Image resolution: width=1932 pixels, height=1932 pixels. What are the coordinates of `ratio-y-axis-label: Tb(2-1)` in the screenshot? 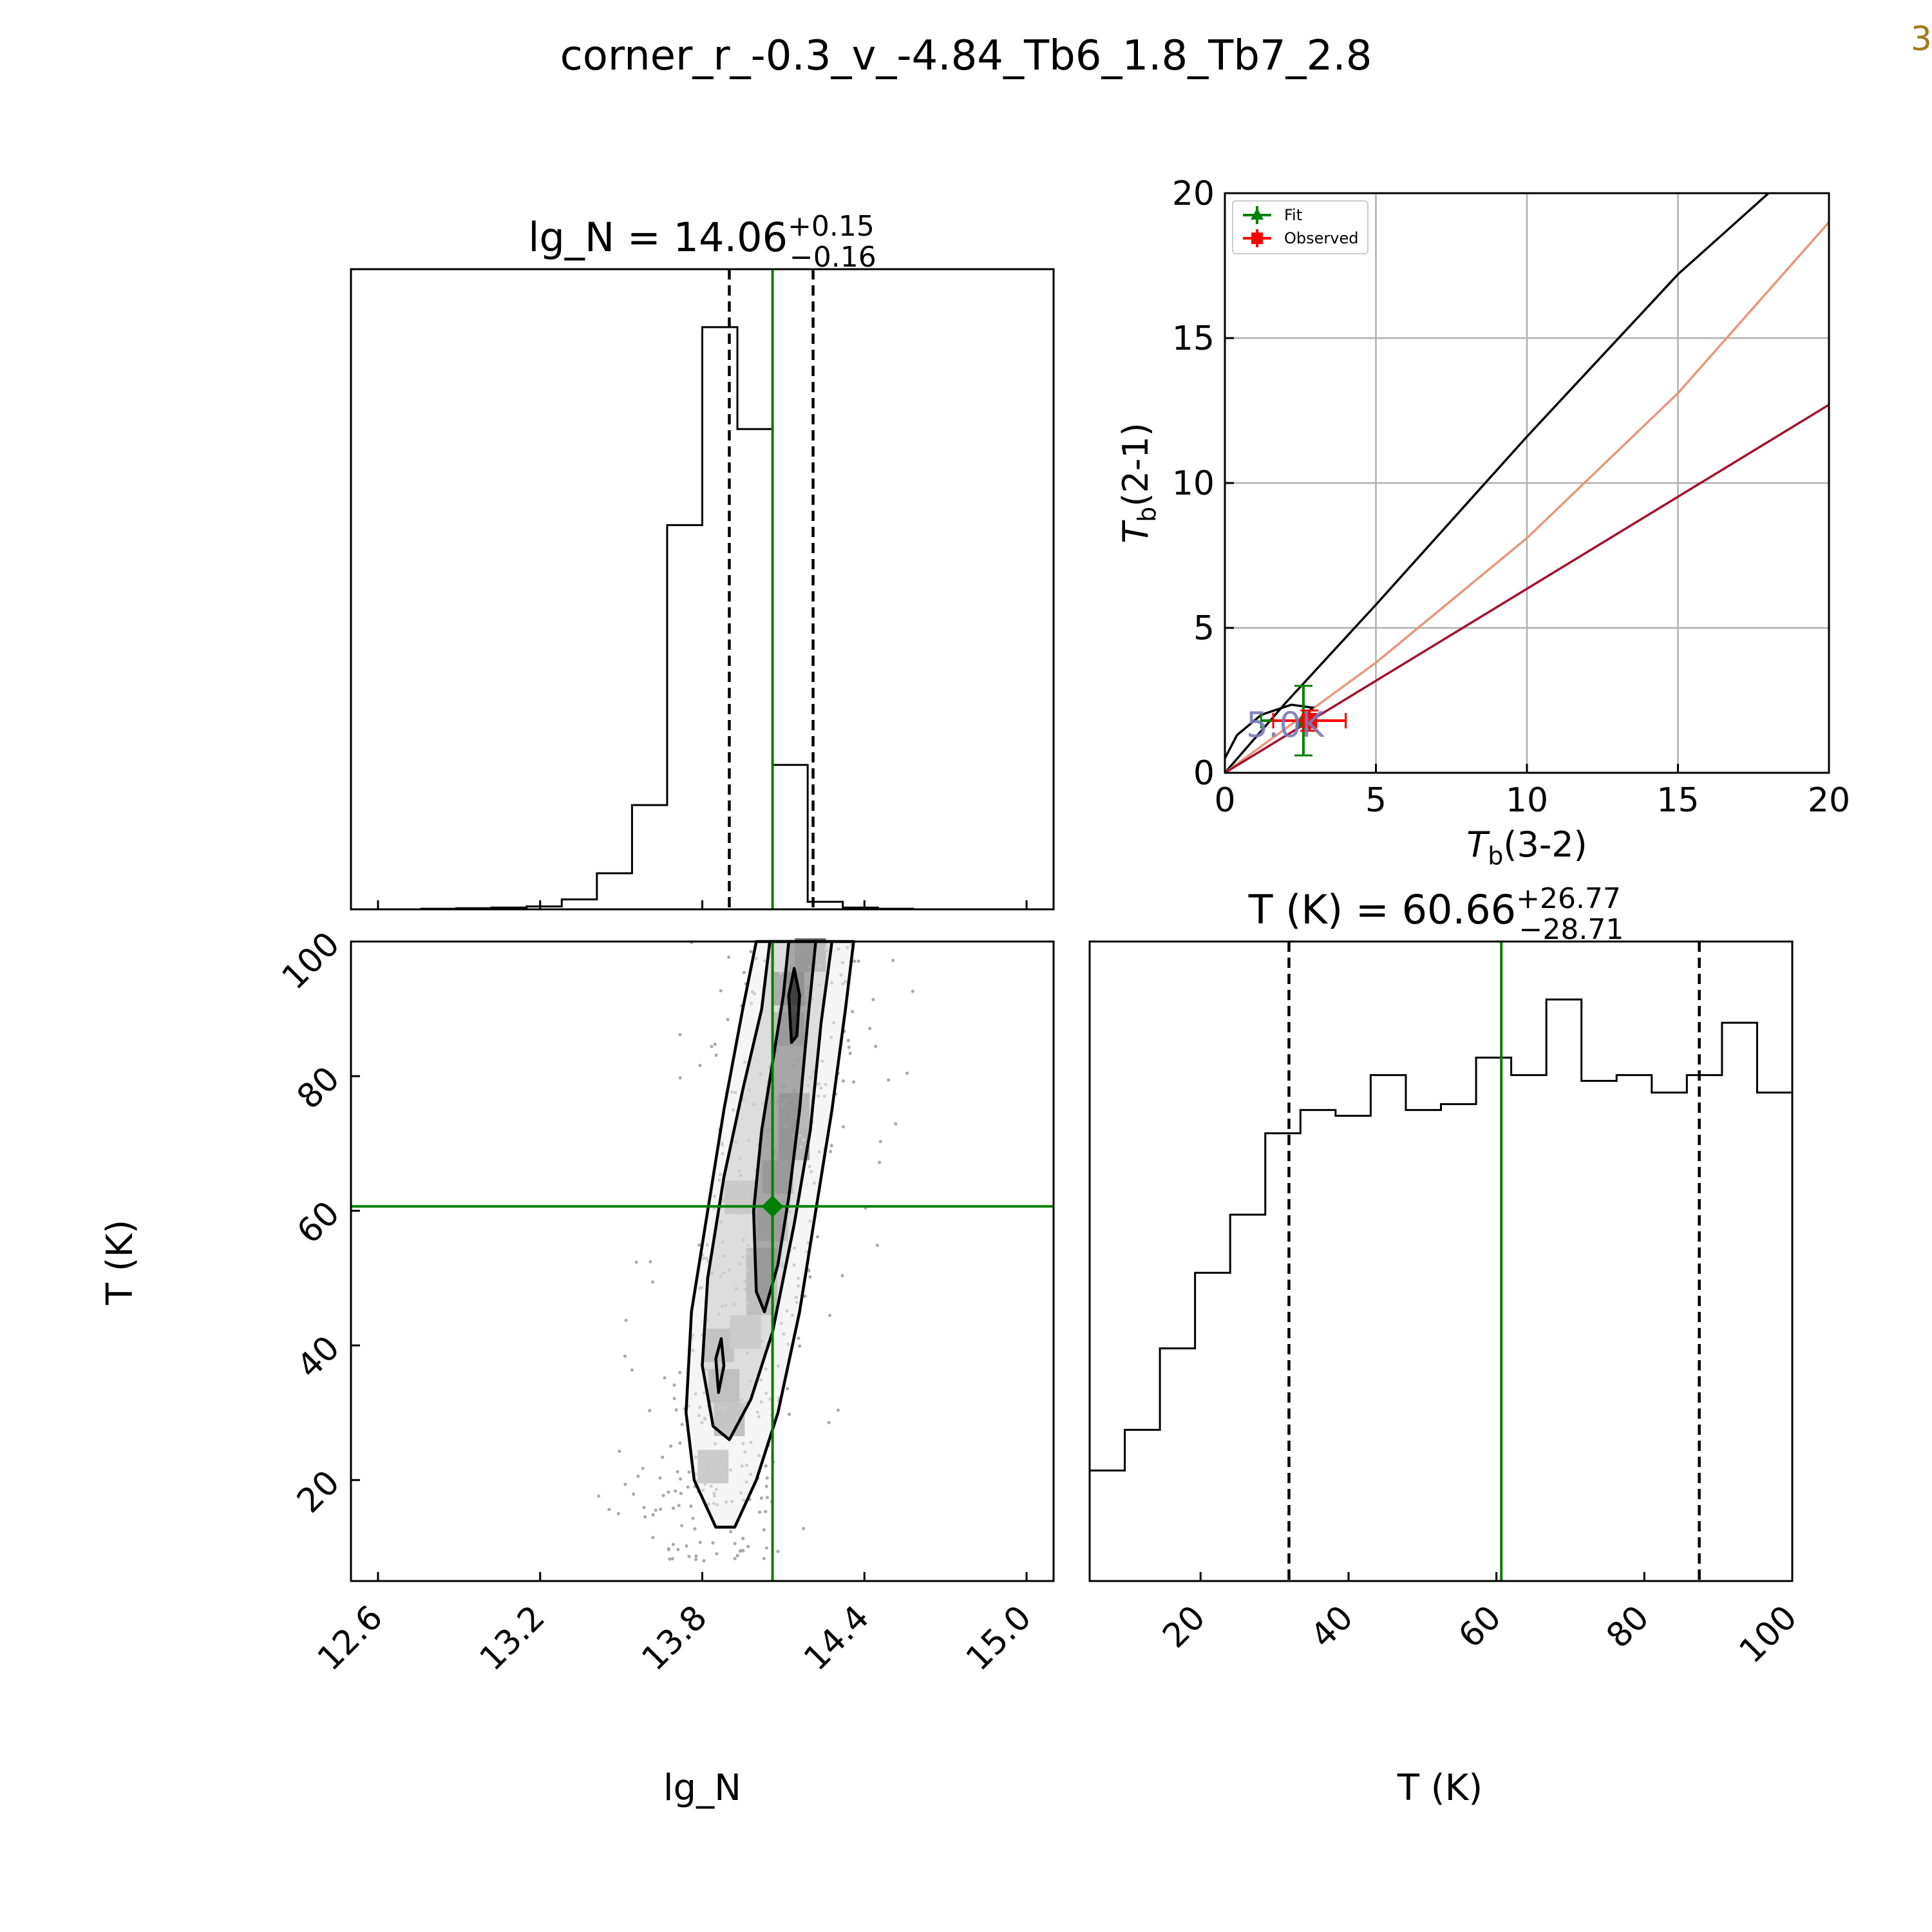 It's located at (1138, 482).